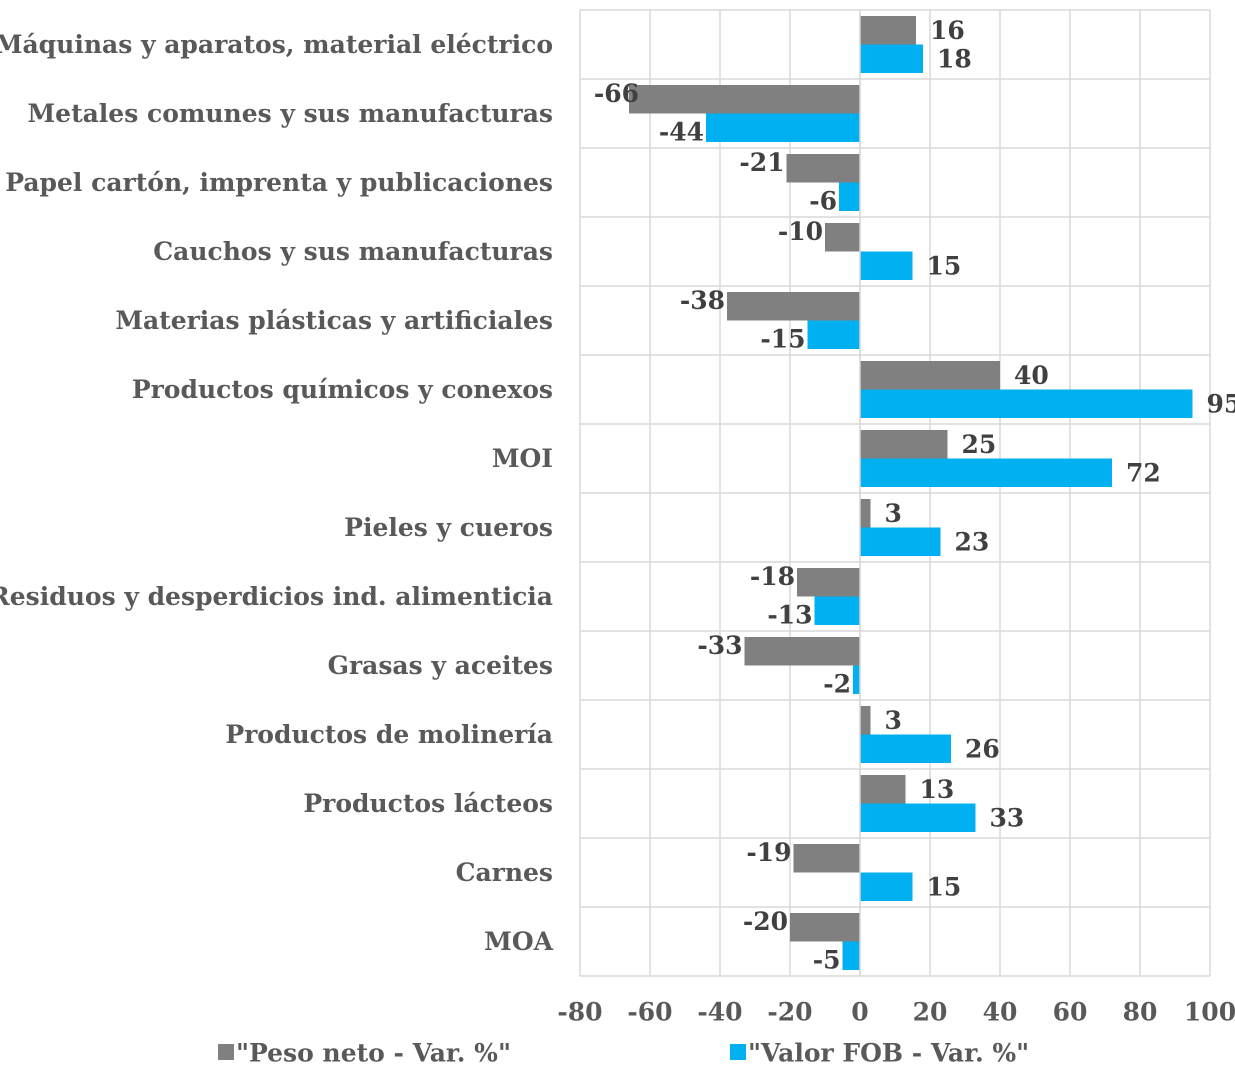  Describe the element at coordinates (518, 941) in the screenshot. I see `category-label: MOA` at that location.